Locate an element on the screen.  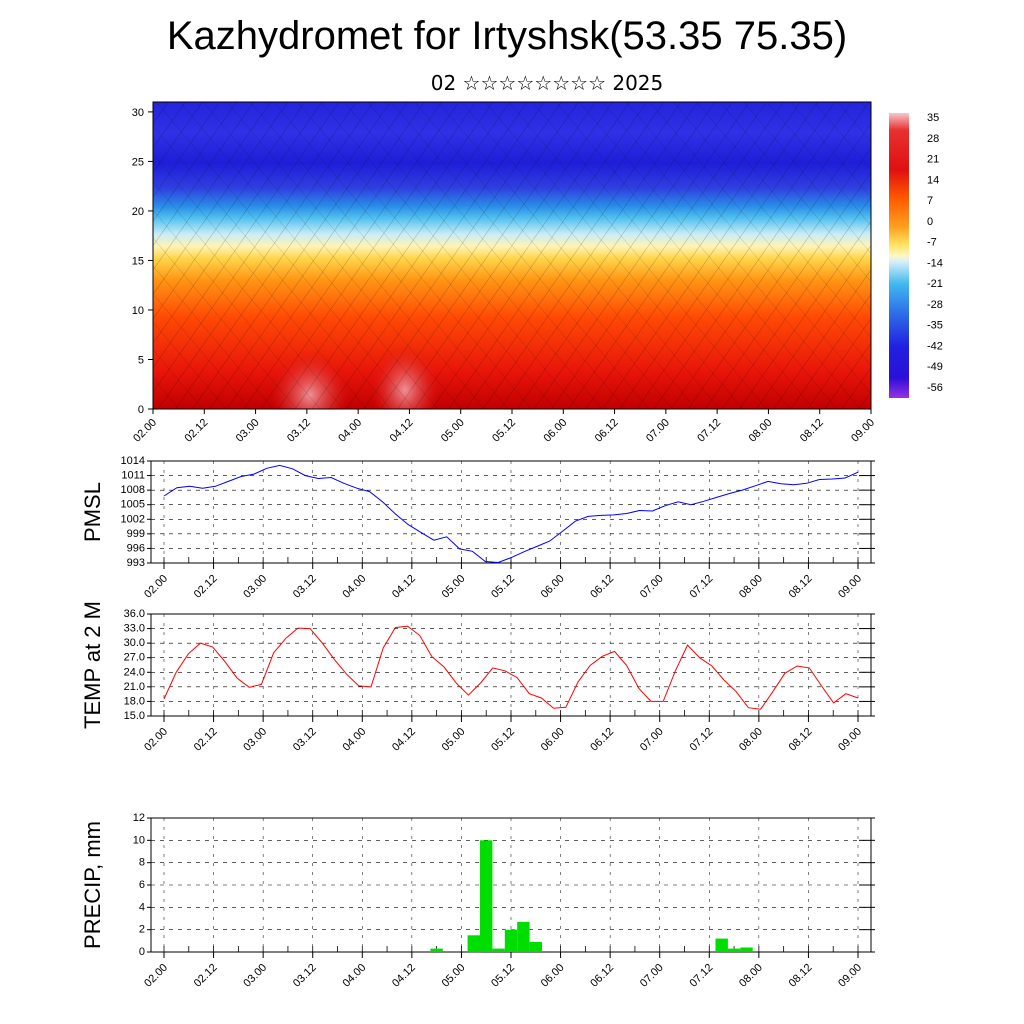
colorbar-label: 35 is located at coordinates (933, 118).